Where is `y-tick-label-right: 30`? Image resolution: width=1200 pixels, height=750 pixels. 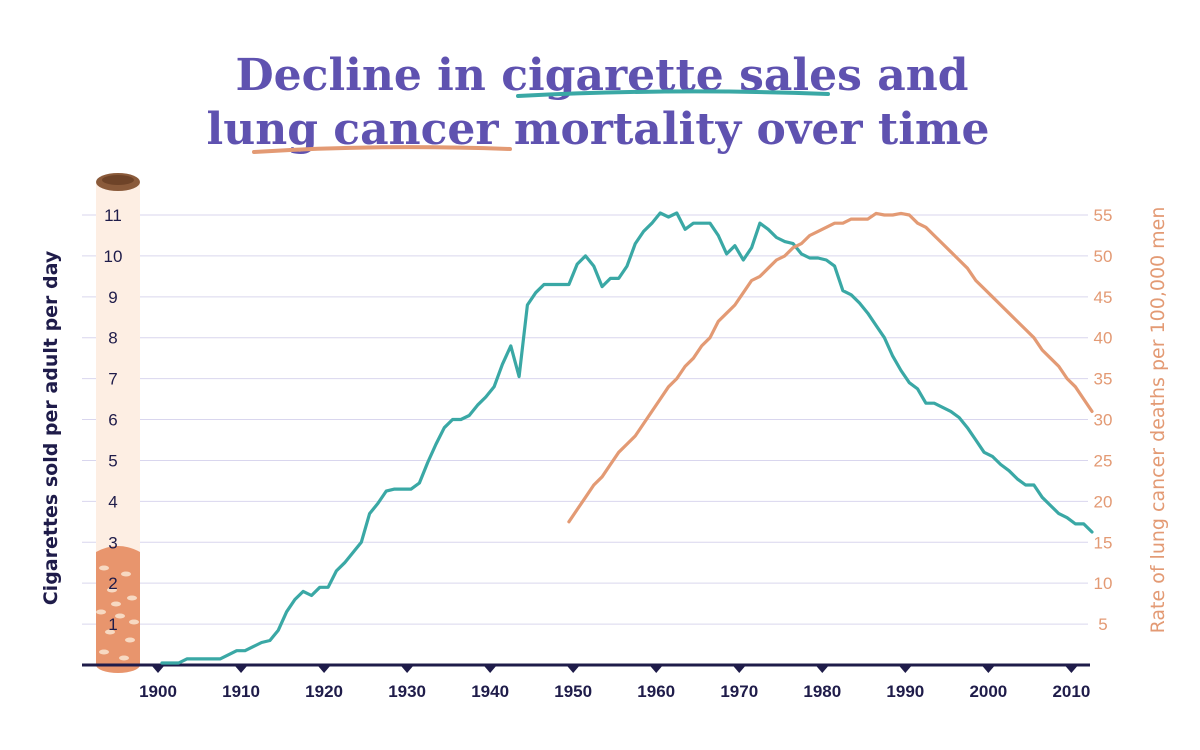 y-tick-label-right: 30 is located at coordinates (1103, 420).